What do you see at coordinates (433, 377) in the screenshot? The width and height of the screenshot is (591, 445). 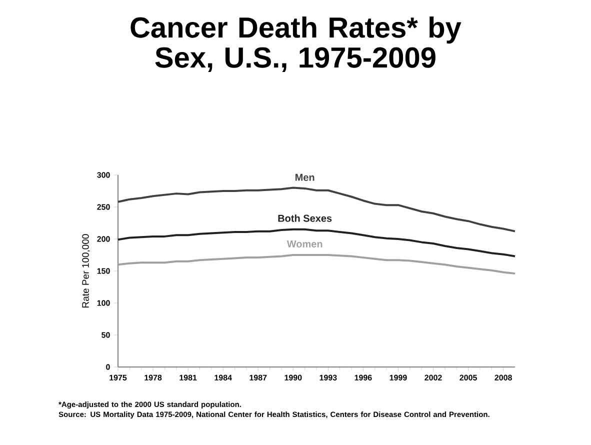 I see `x-tick-label: 2002` at bounding box center [433, 377].